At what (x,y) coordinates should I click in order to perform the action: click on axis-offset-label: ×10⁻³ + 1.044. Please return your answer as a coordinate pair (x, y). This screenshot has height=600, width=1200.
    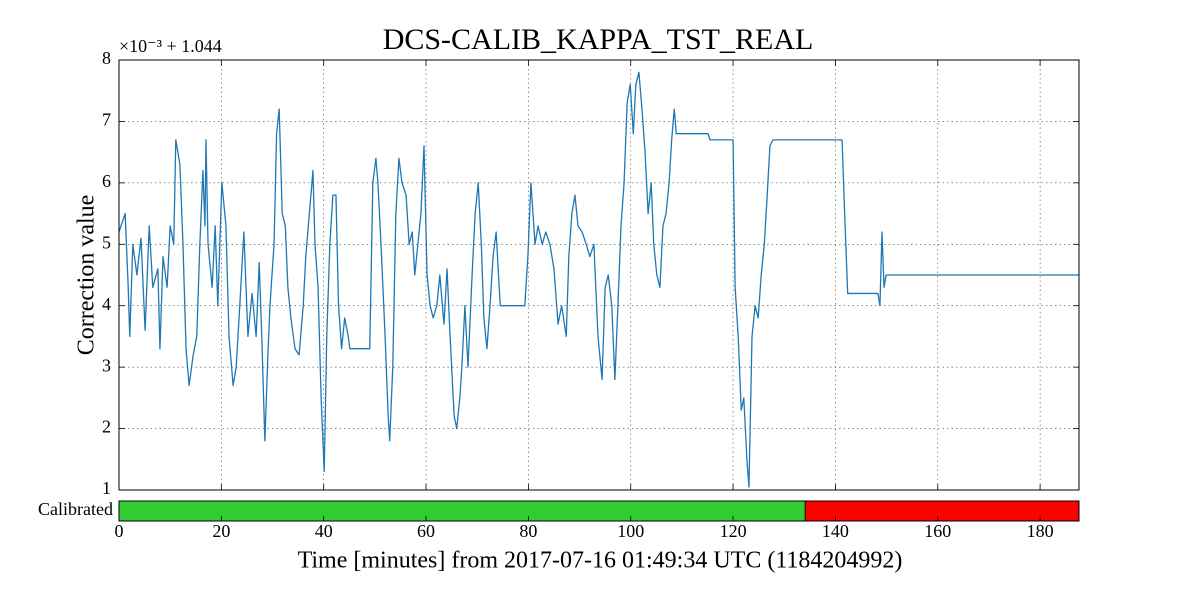
    Looking at the image, I should click on (170, 46).